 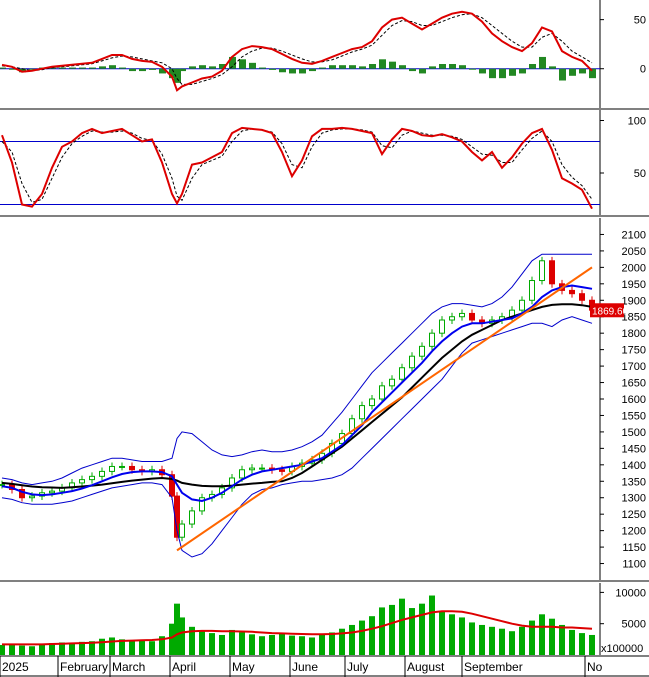 What do you see at coordinates (634, 235) in the screenshot?
I see `price-tick-label: 2100` at bounding box center [634, 235].